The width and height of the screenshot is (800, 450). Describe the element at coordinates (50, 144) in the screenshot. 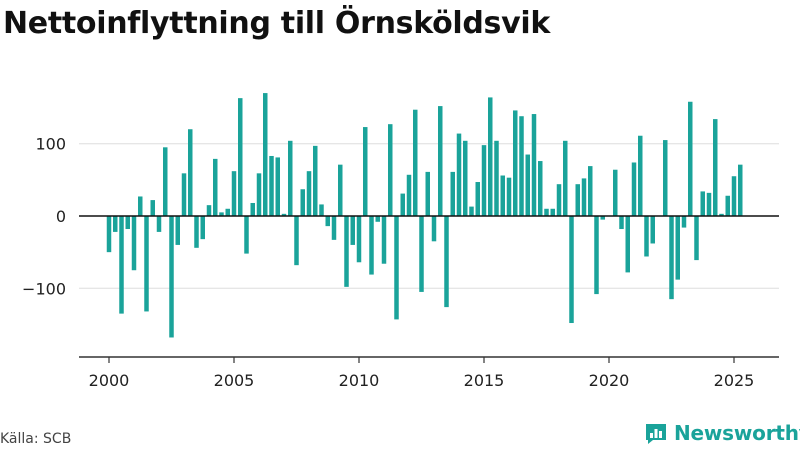

I see `y-tick-label: 100` at that location.